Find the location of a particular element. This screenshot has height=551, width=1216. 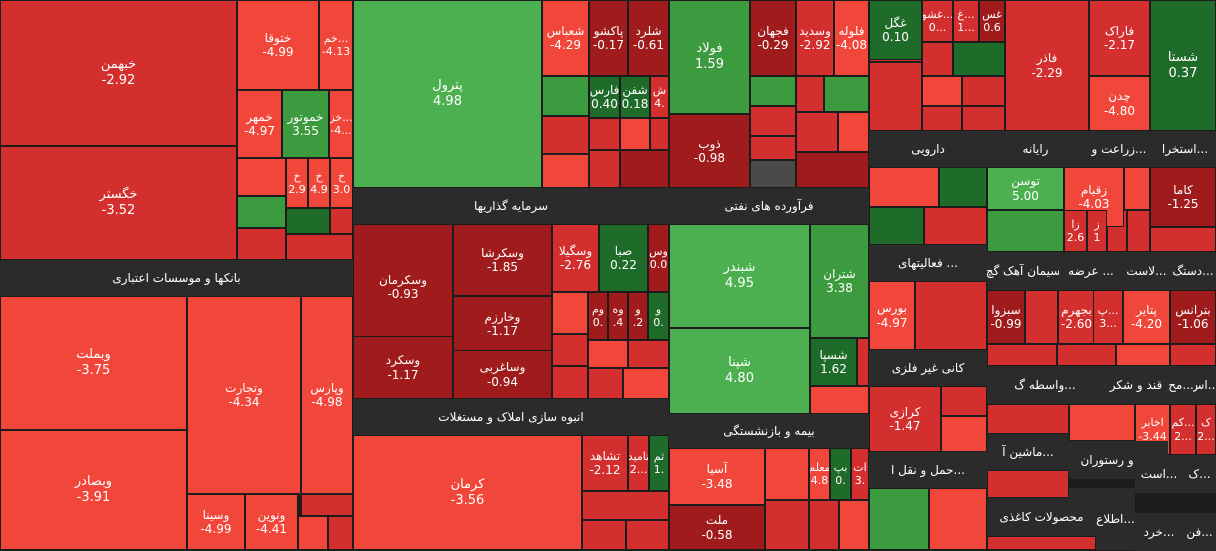

stock-tile: معلم 4.8 is located at coordinates (819, 474).